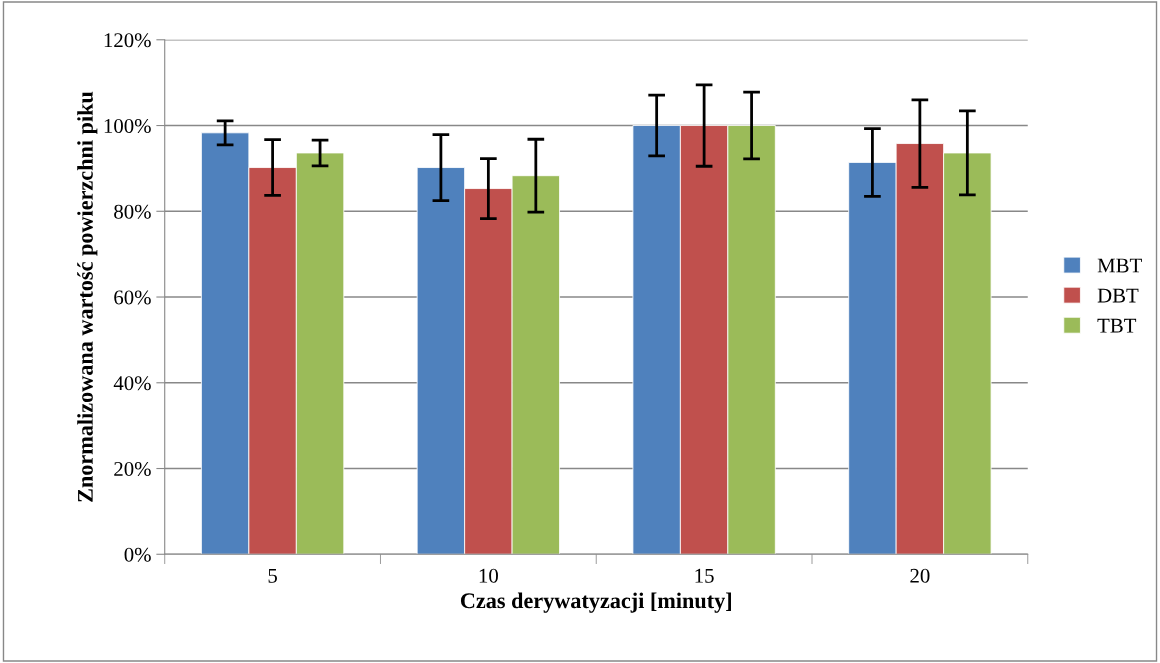 The image size is (1160, 663). I want to click on x-axis-title: Czas derywatyzacji [minuty], so click(595, 602).